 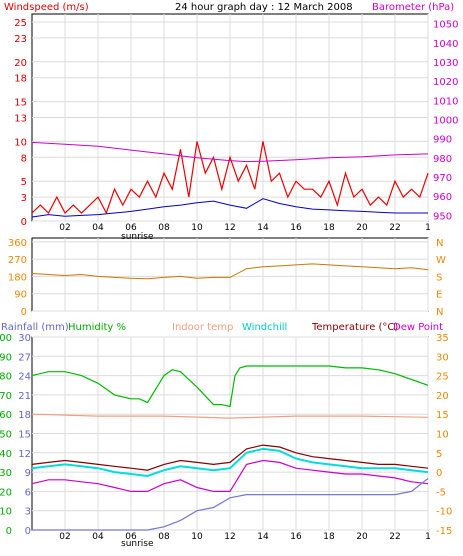 I want to click on rainfall-tick-label: 15, so click(x=24, y=435).